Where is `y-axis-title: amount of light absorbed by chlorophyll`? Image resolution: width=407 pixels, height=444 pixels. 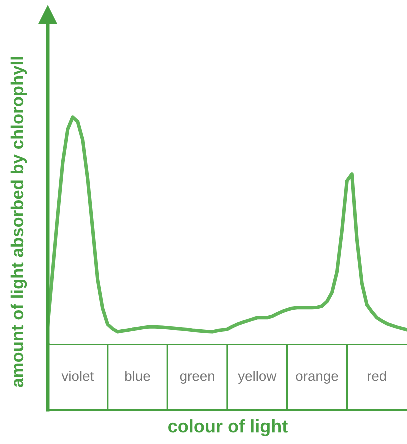 y-axis-title: amount of light absorbed by chlorophyll is located at coordinates (19, 222).